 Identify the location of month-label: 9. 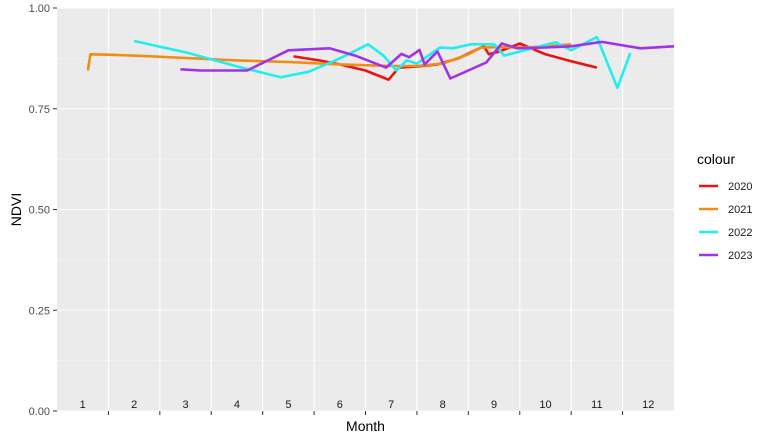
(494, 405).